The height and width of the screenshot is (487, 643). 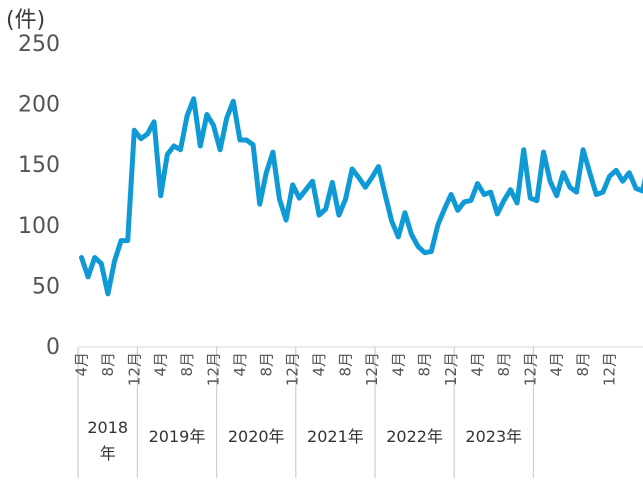 What do you see at coordinates (39, 44) in the screenshot?
I see `y-tick-label: 250` at bounding box center [39, 44].